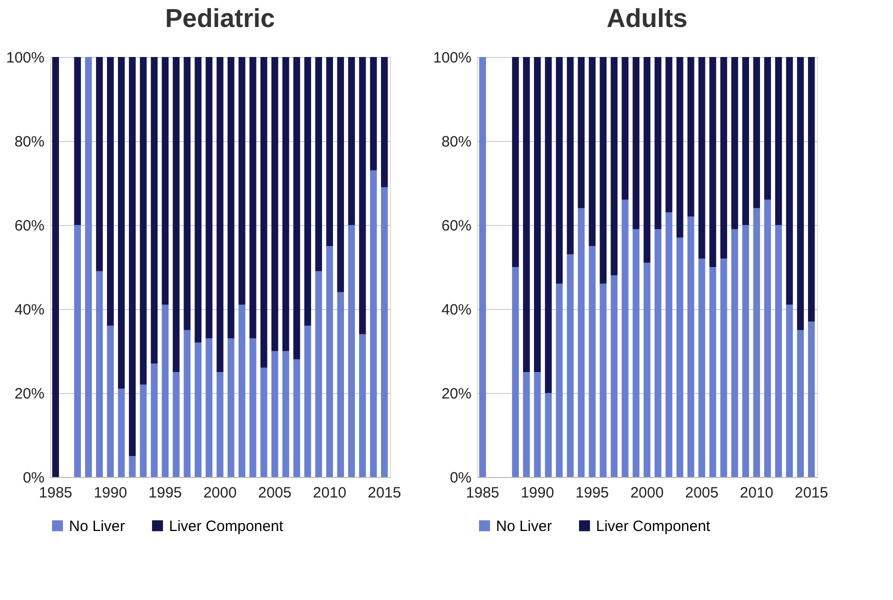  Describe the element at coordinates (55, 493) in the screenshot. I see `x-tick-label: 1985` at that location.